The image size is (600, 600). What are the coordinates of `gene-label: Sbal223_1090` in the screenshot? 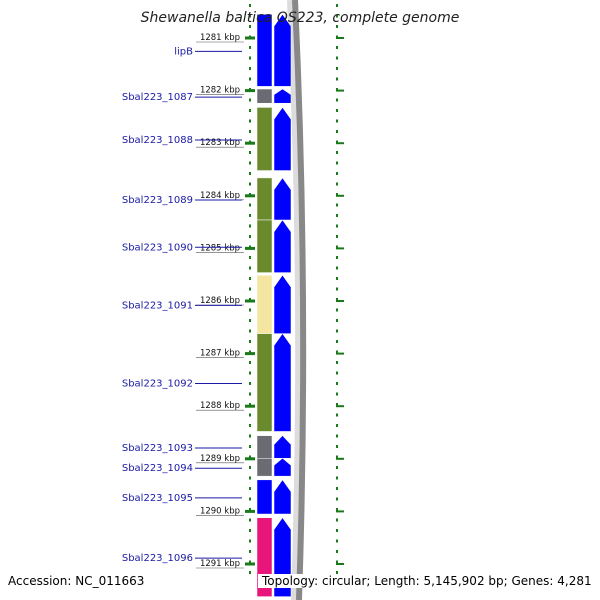 It's located at (157, 247).